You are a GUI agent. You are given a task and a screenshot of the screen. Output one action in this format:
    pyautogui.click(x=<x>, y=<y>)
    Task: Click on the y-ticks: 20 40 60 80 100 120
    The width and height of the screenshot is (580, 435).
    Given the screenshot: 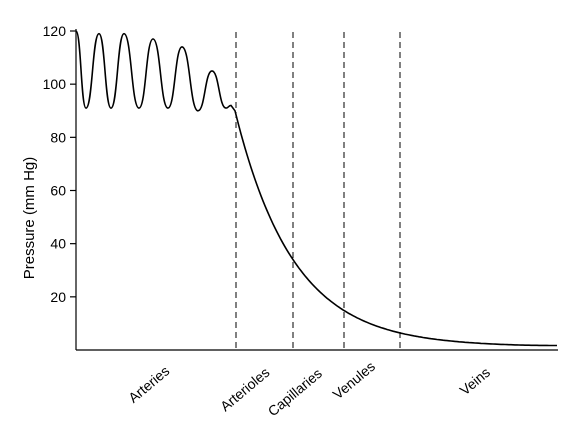 What is the action you would take?
    pyautogui.click(x=59, y=164)
    